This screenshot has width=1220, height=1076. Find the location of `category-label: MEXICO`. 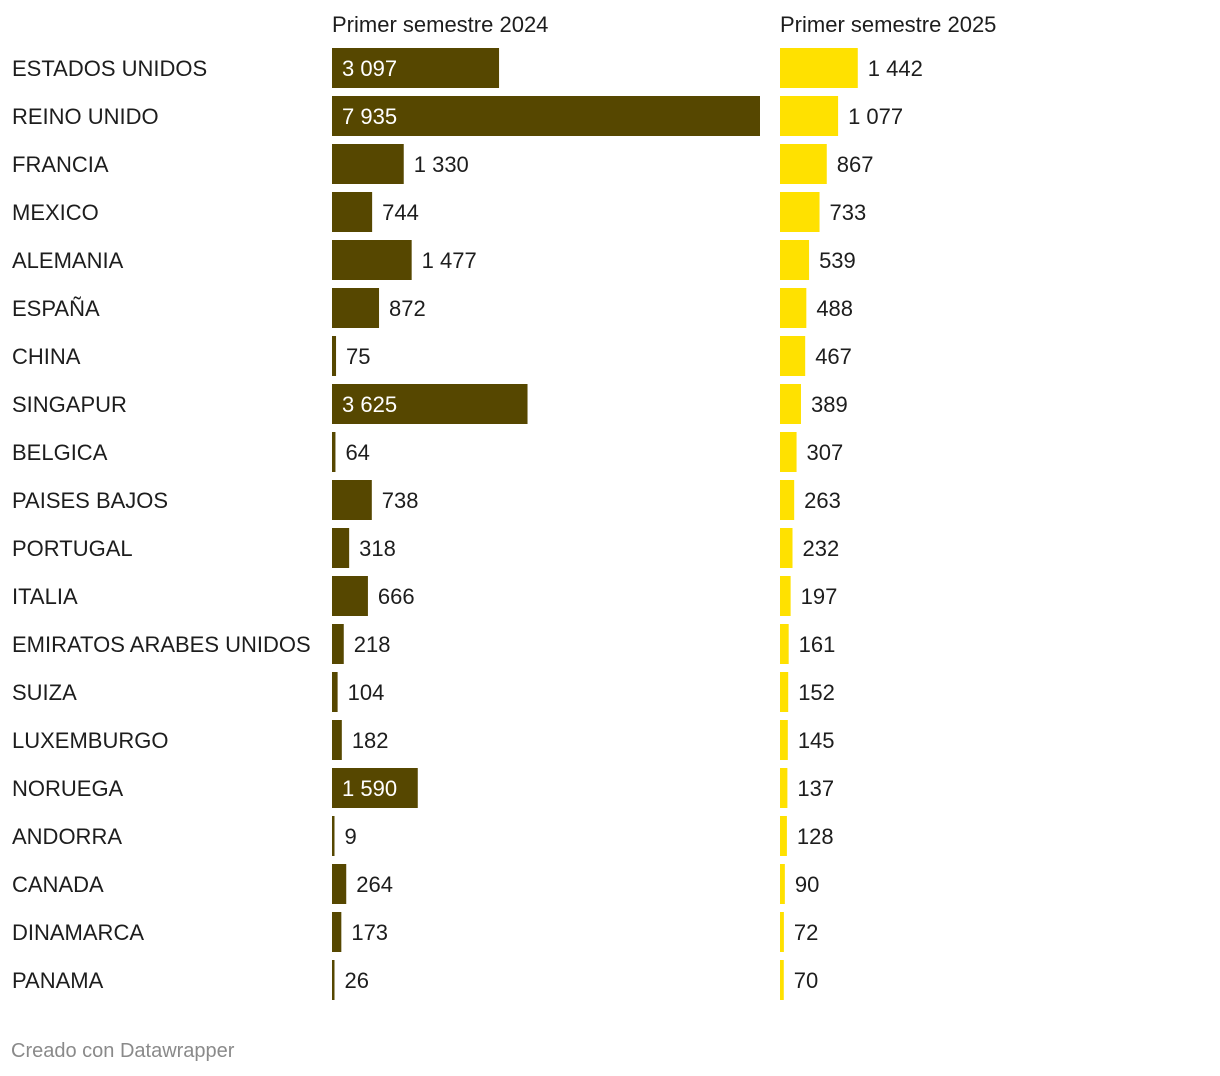

category-label: MEXICO is located at coordinates (55, 212).